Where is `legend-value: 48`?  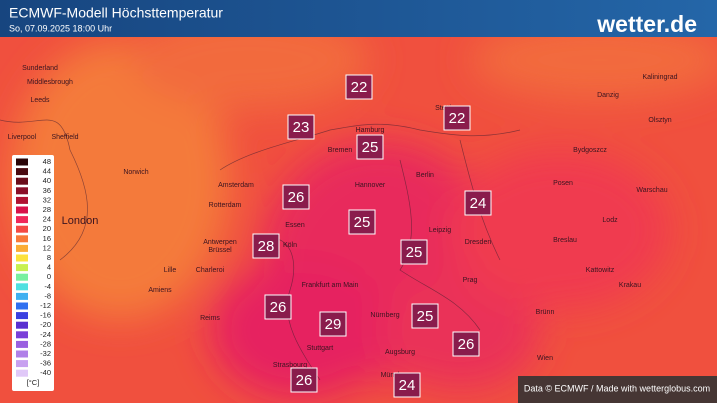 legend-value: 48 is located at coordinates (47, 161).